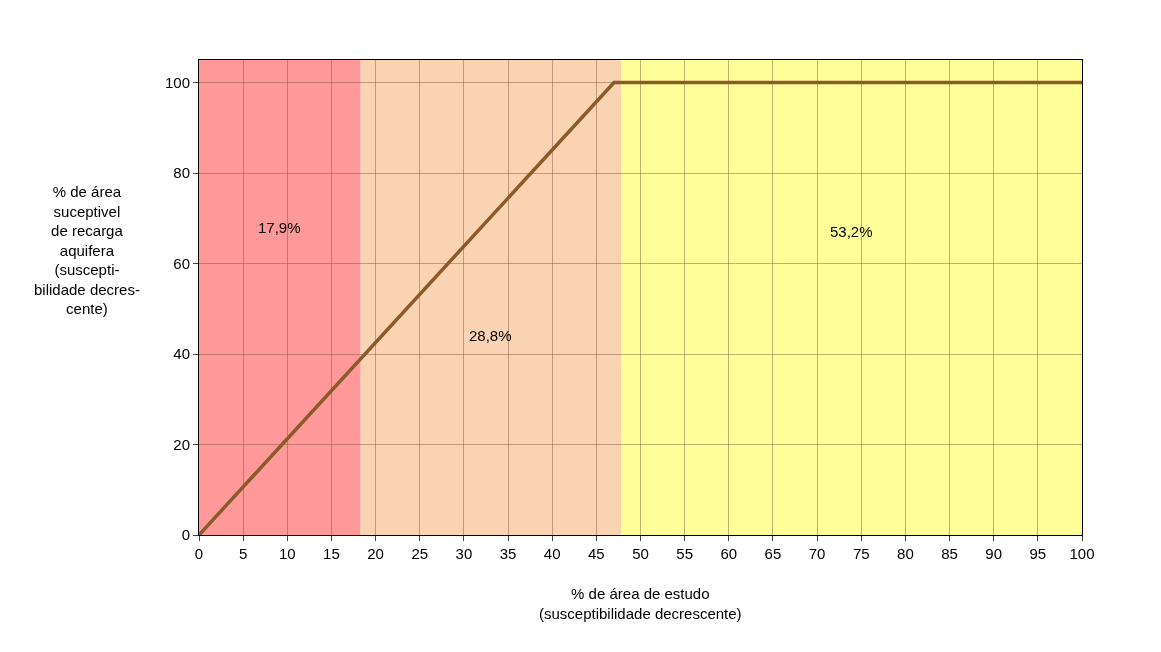 The image size is (1161, 652). Describe the element at coordinates (181, 354) in the screenshot. I see `y-tick-label: 40` at that location.